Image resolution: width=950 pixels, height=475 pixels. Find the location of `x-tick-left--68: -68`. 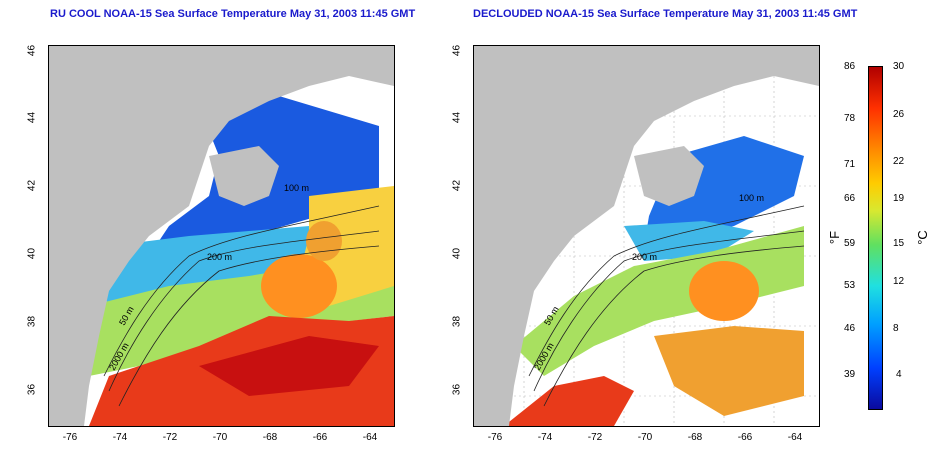

x-tick-left--68: -68 is located at coordinates (270, 437).